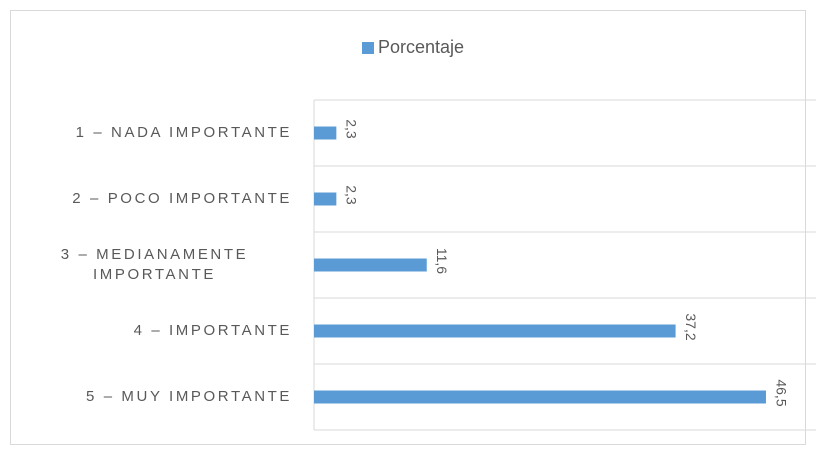 The image size is (816, 452). I want to click on legend-swatch, so click(368, 48).